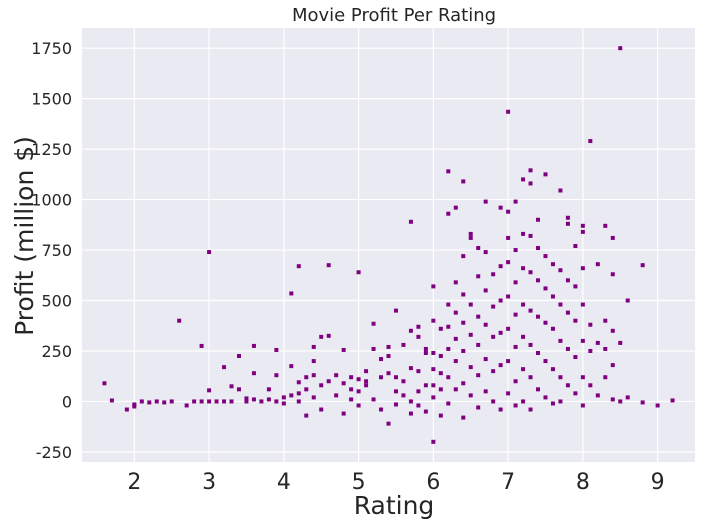 This screenshot has height=525, width=701. Describe the element at coordinates (583, 482) in the screenshot. I see `x-tick-label: 8` at that location.